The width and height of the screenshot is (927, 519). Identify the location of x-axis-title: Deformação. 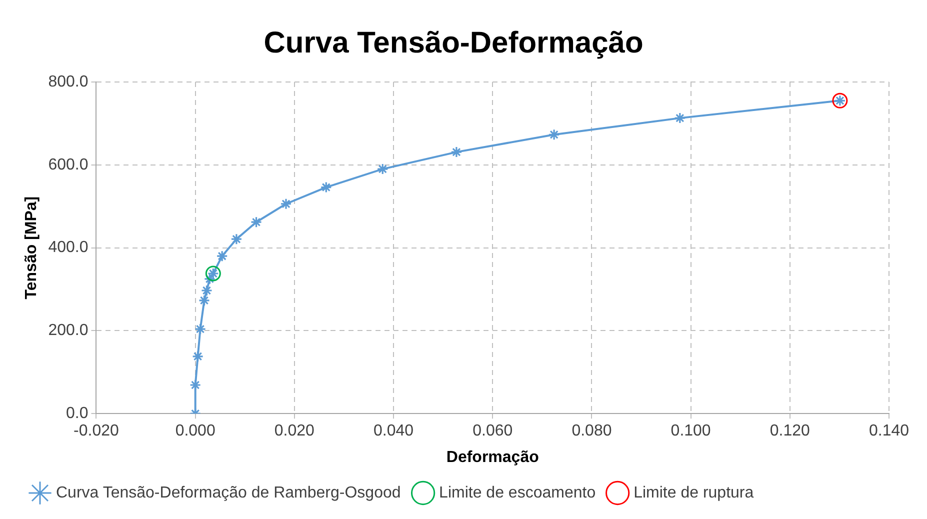
(493, 457).